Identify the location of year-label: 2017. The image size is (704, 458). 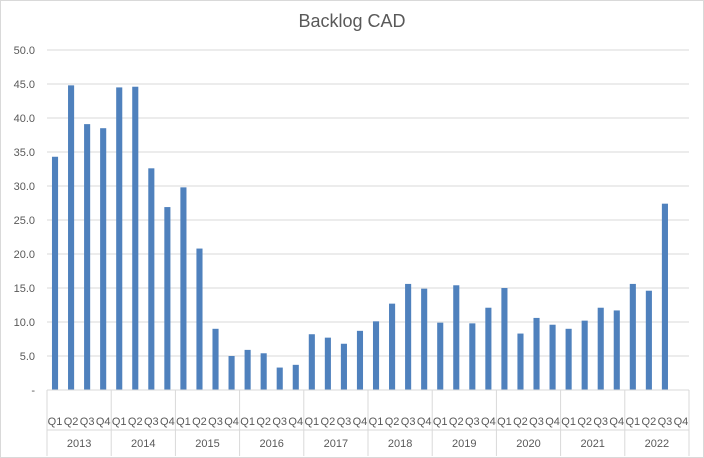
(336, 444).